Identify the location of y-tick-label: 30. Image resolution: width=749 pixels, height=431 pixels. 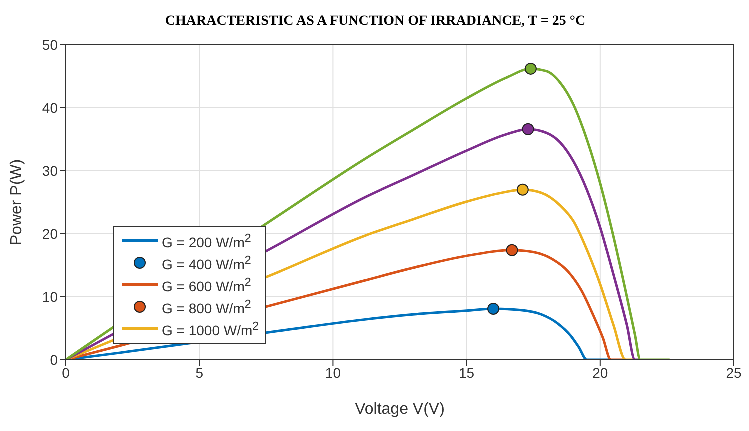
(50, 170).